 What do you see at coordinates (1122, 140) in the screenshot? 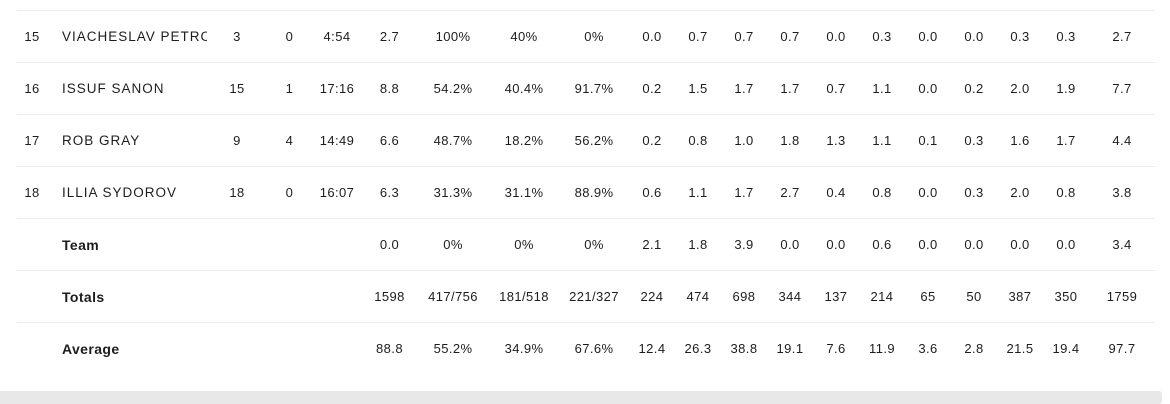
I see `stat-cell: 4.4` at bounding box center [1122, 140].